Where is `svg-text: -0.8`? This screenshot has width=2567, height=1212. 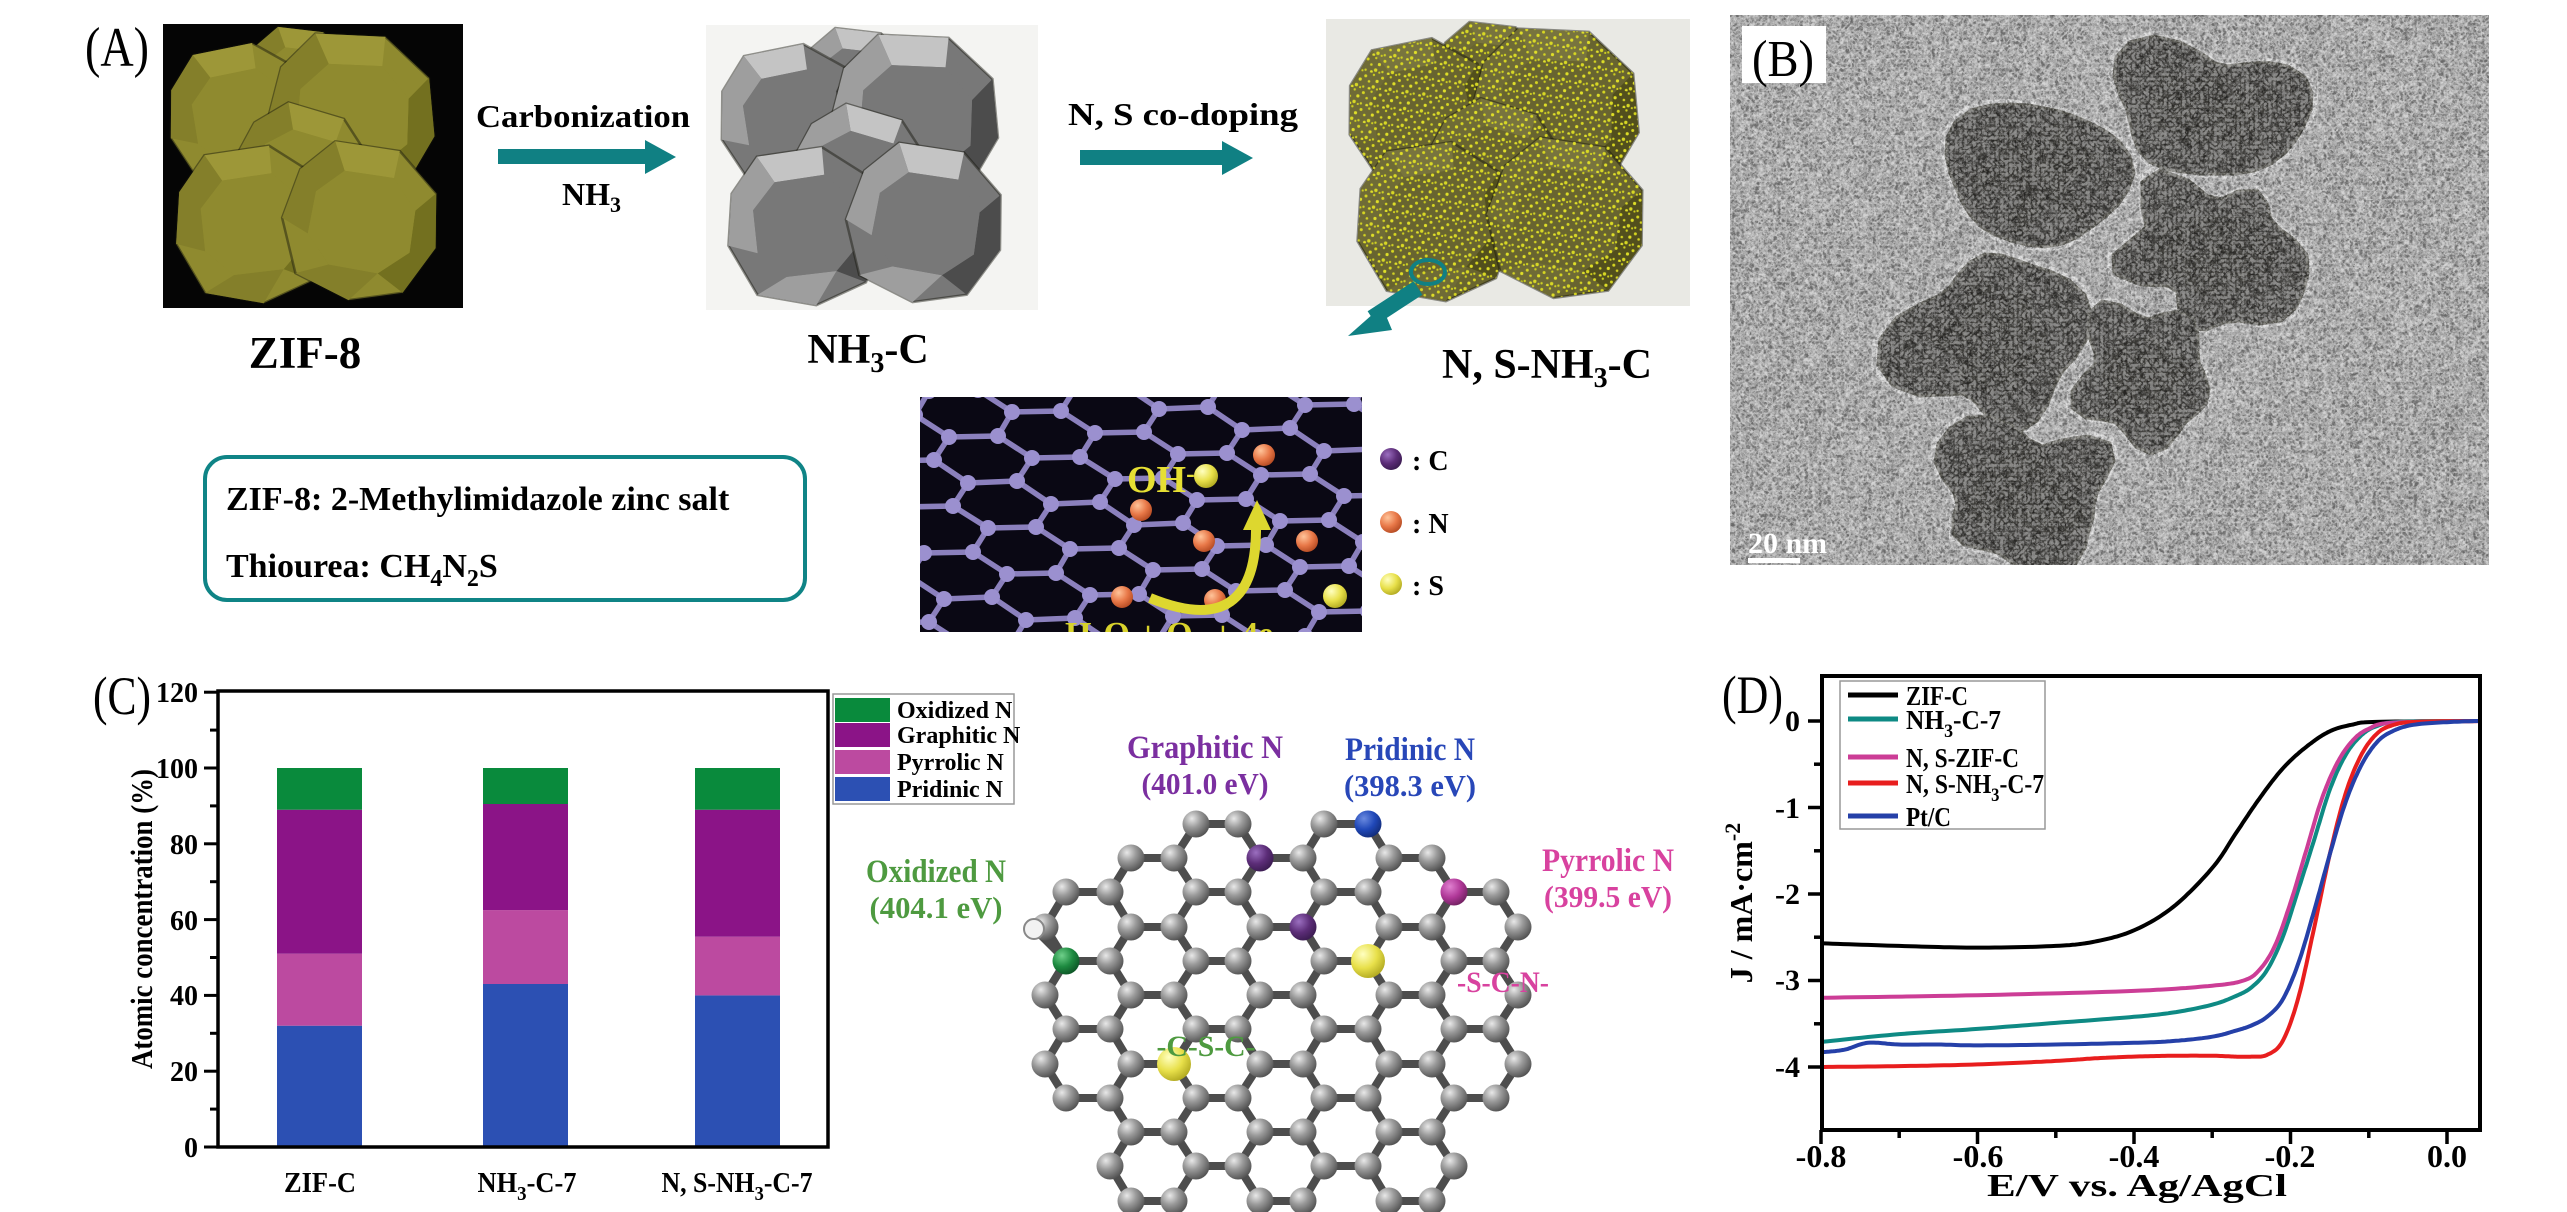
svg-text: -0.8 is located at coordinates (1821, 1156).